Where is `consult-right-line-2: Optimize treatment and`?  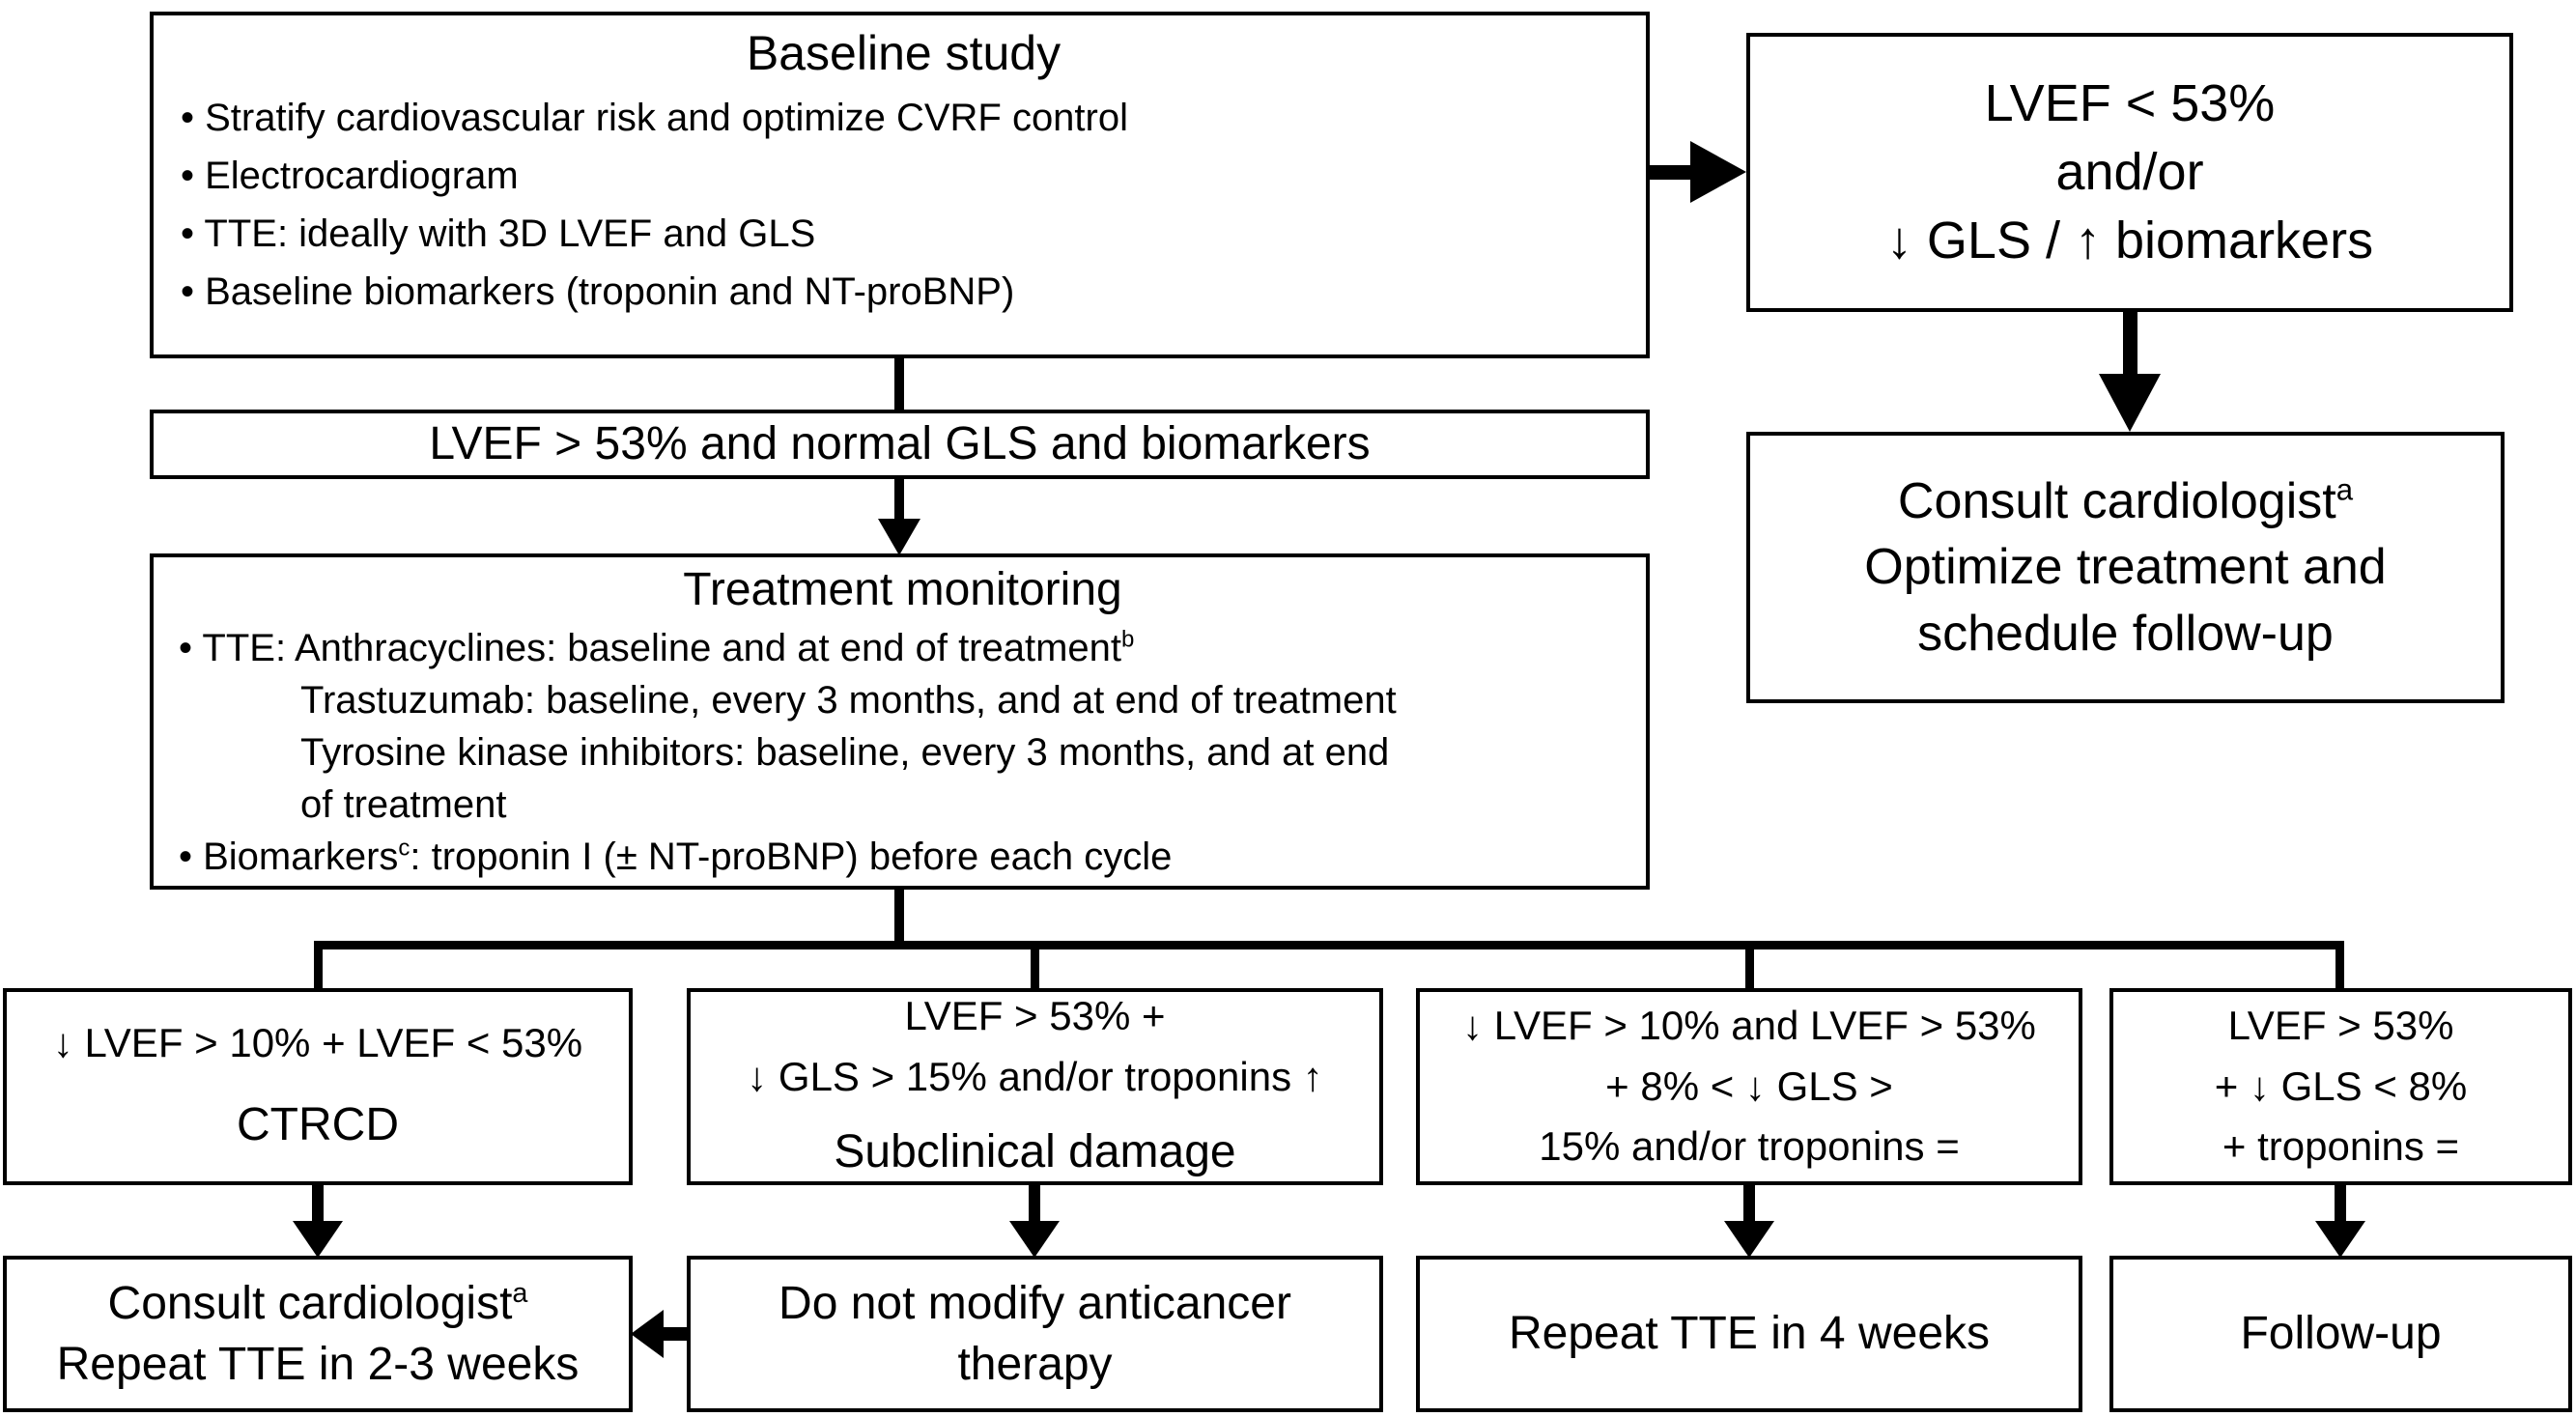
consult-right-line-2: Optimize treatment and is located at coordinates (2125, 567).